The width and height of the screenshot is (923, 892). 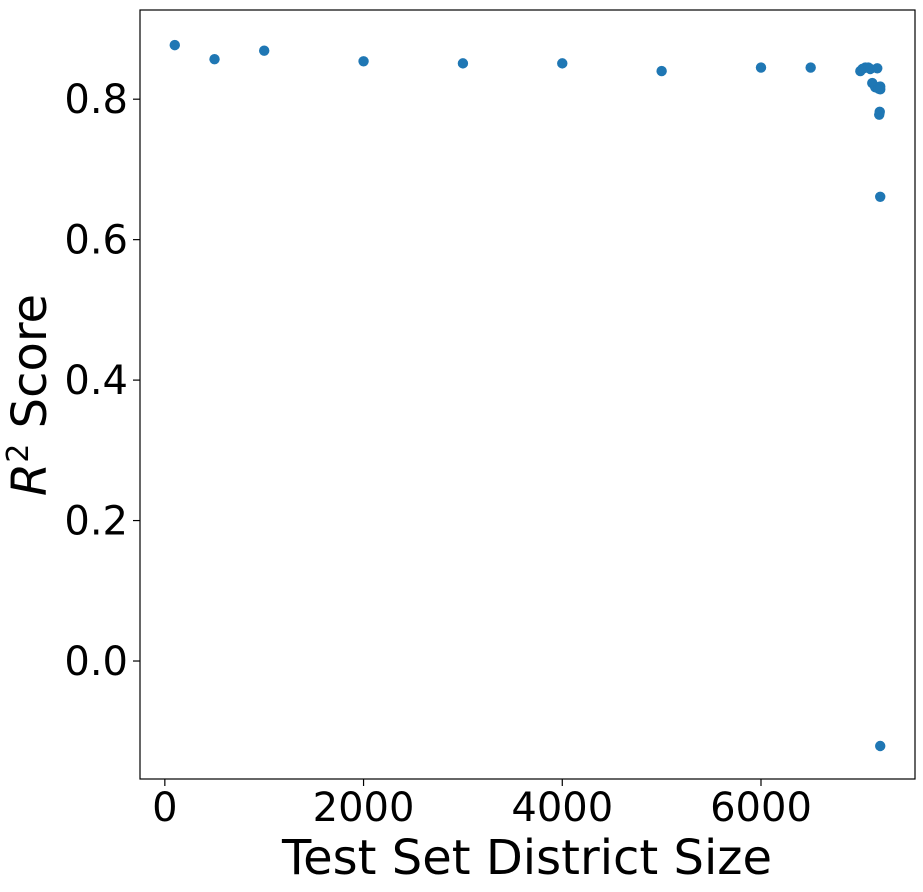 I want to click on y-tick-label: 0.0, so click(x=96, y=662).